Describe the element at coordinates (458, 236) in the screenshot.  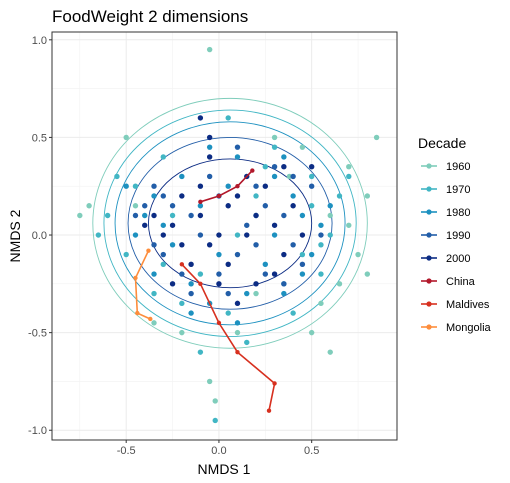
I see `legend-label: 1990` at that location.